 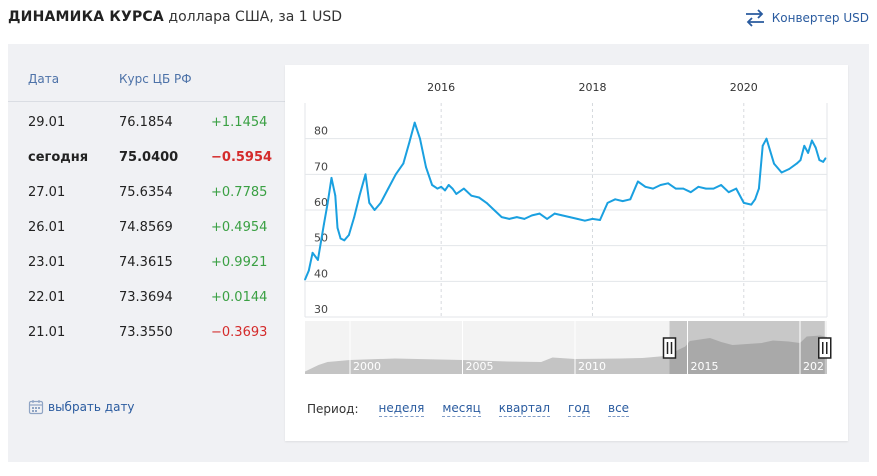 What do you see at coordinates (255, 17) in the screenshot?
I see `page-subtitle: доллара США, за 1 USD` at bounding box center [255, 17].